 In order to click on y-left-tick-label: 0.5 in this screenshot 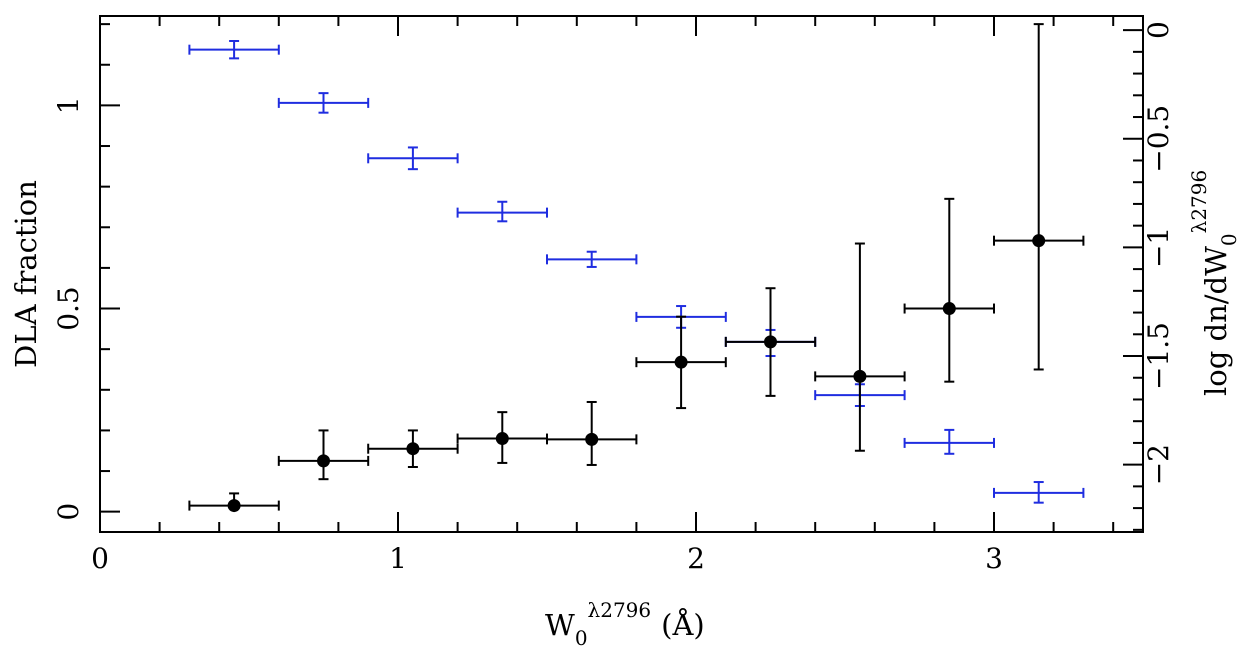, I will do `click(68, 308)`.